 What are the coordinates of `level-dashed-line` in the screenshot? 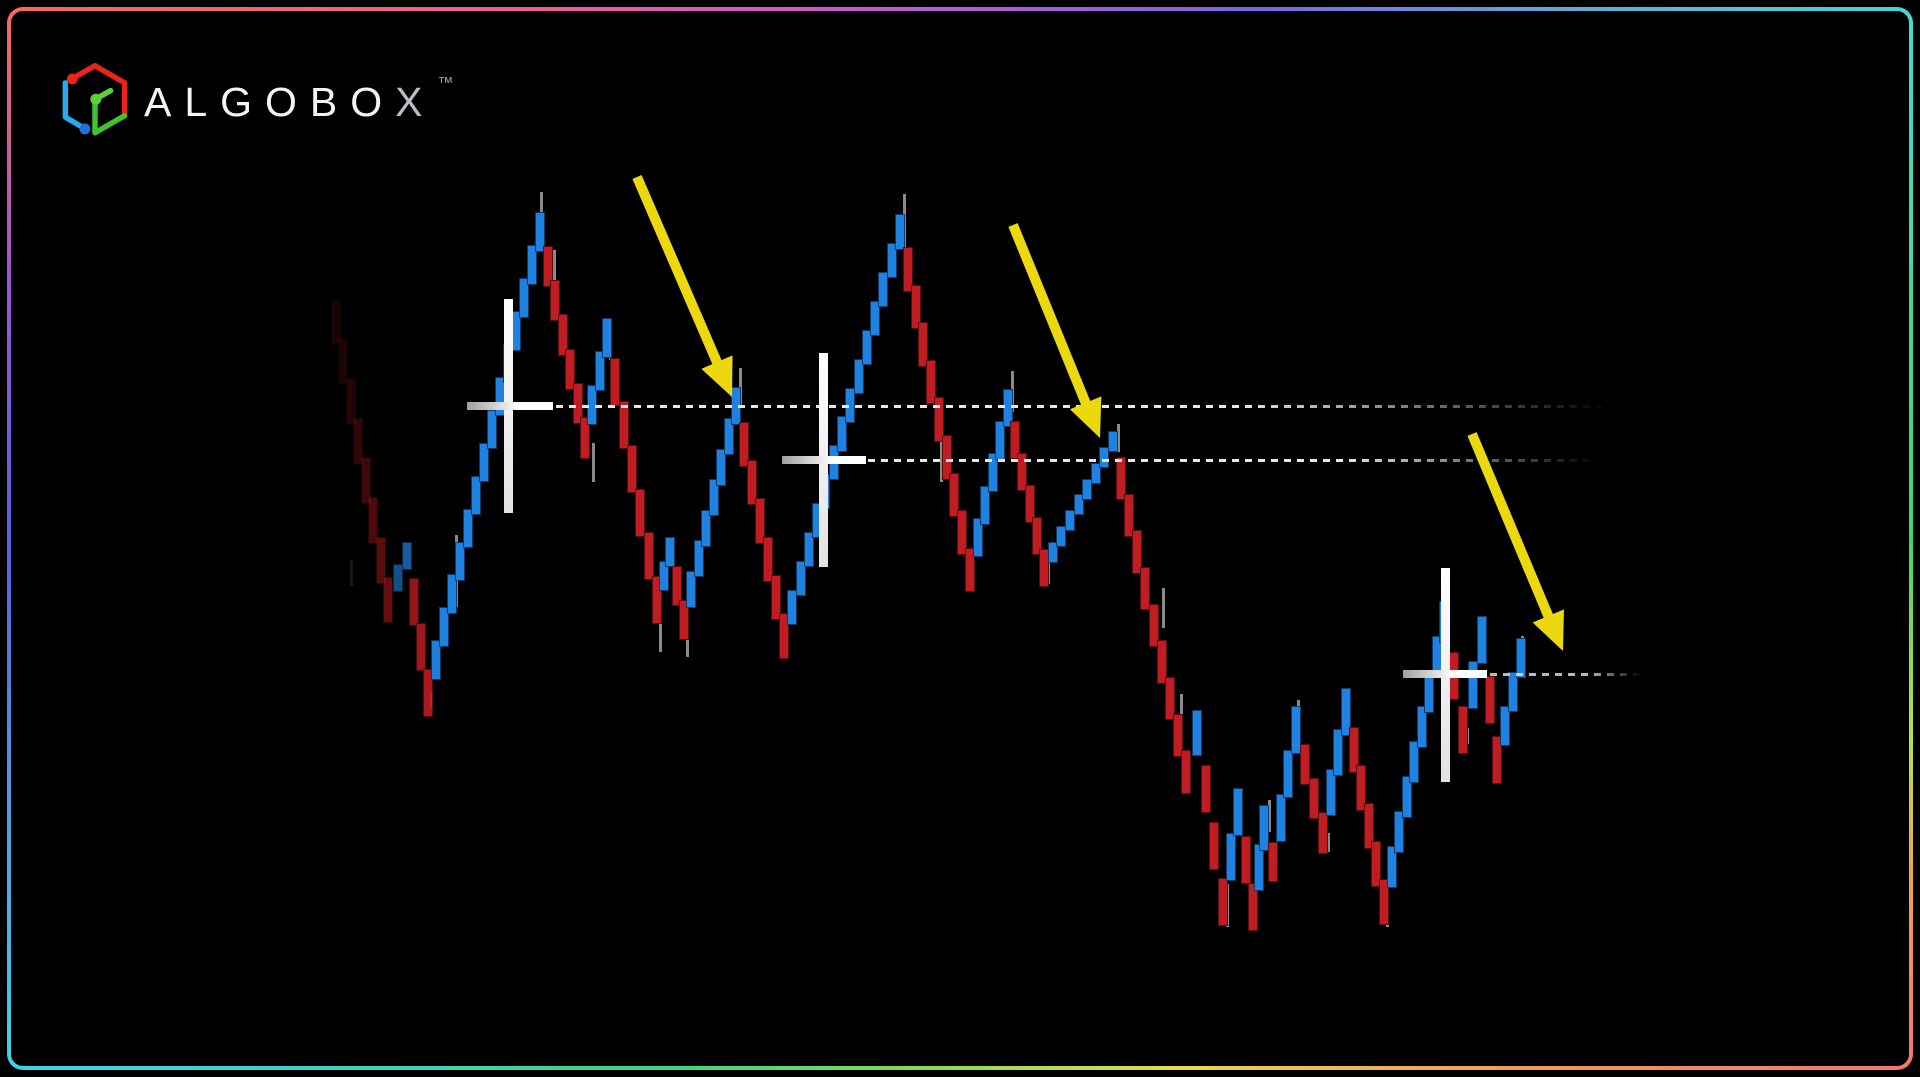 It's located at (1566, 674).